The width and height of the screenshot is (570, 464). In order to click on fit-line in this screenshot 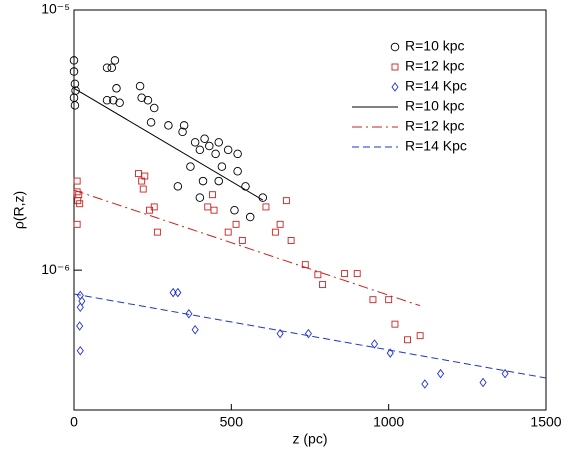, I will do `click(168, 144)`.